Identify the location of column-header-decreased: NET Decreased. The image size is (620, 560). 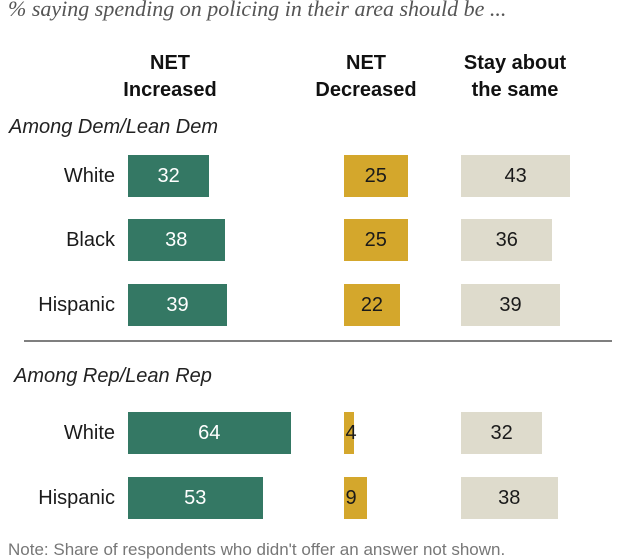
(366, 77).